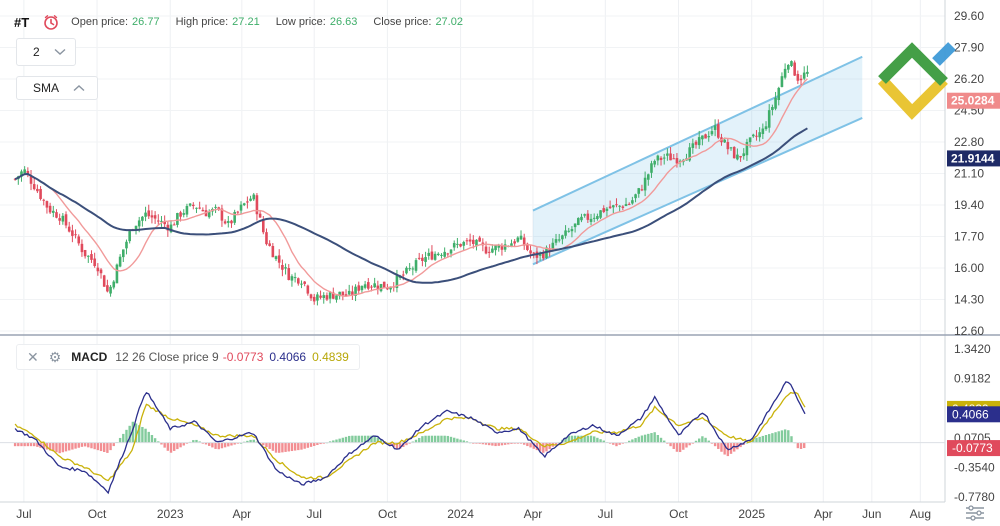  I want to click on macd-marker-label: -0.0773, so click(972, 448).